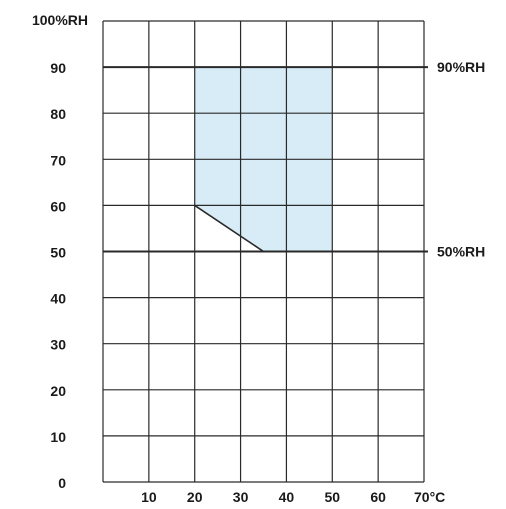 This screenshot has width=506, height=509. Describe the element at coordinates (195, 497) in the screenshot. I see `x-tick-label-20: 20` at that location.